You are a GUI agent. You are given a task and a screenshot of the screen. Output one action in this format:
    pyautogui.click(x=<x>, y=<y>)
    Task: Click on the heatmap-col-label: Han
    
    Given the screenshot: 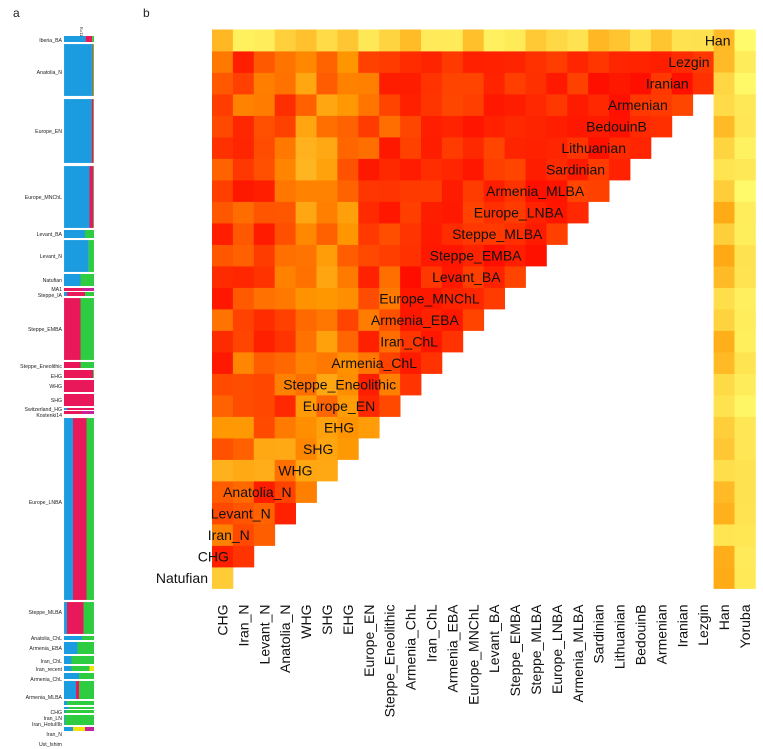 What is the action you would take?
    pyautogui.click(x=724, y=618)
    